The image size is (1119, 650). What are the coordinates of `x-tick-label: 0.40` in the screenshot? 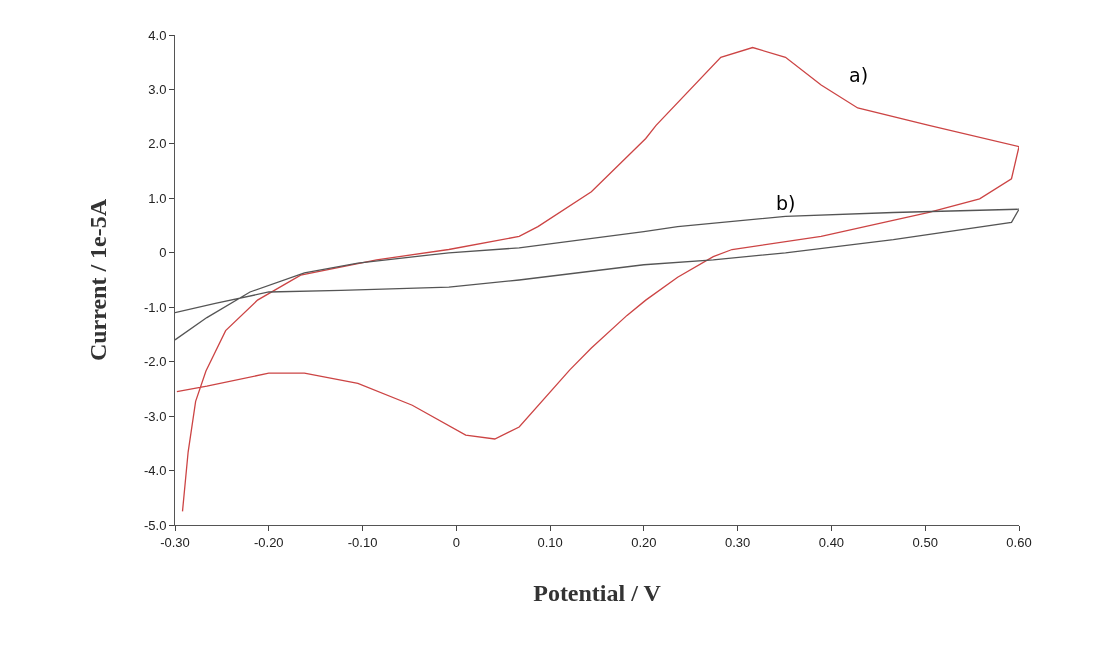 It's located at (831, 542).